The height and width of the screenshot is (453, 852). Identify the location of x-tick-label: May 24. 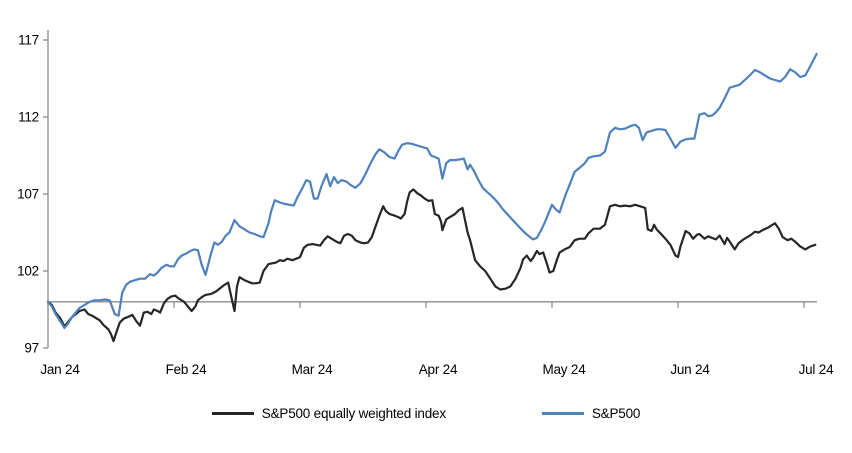
(564, 369).